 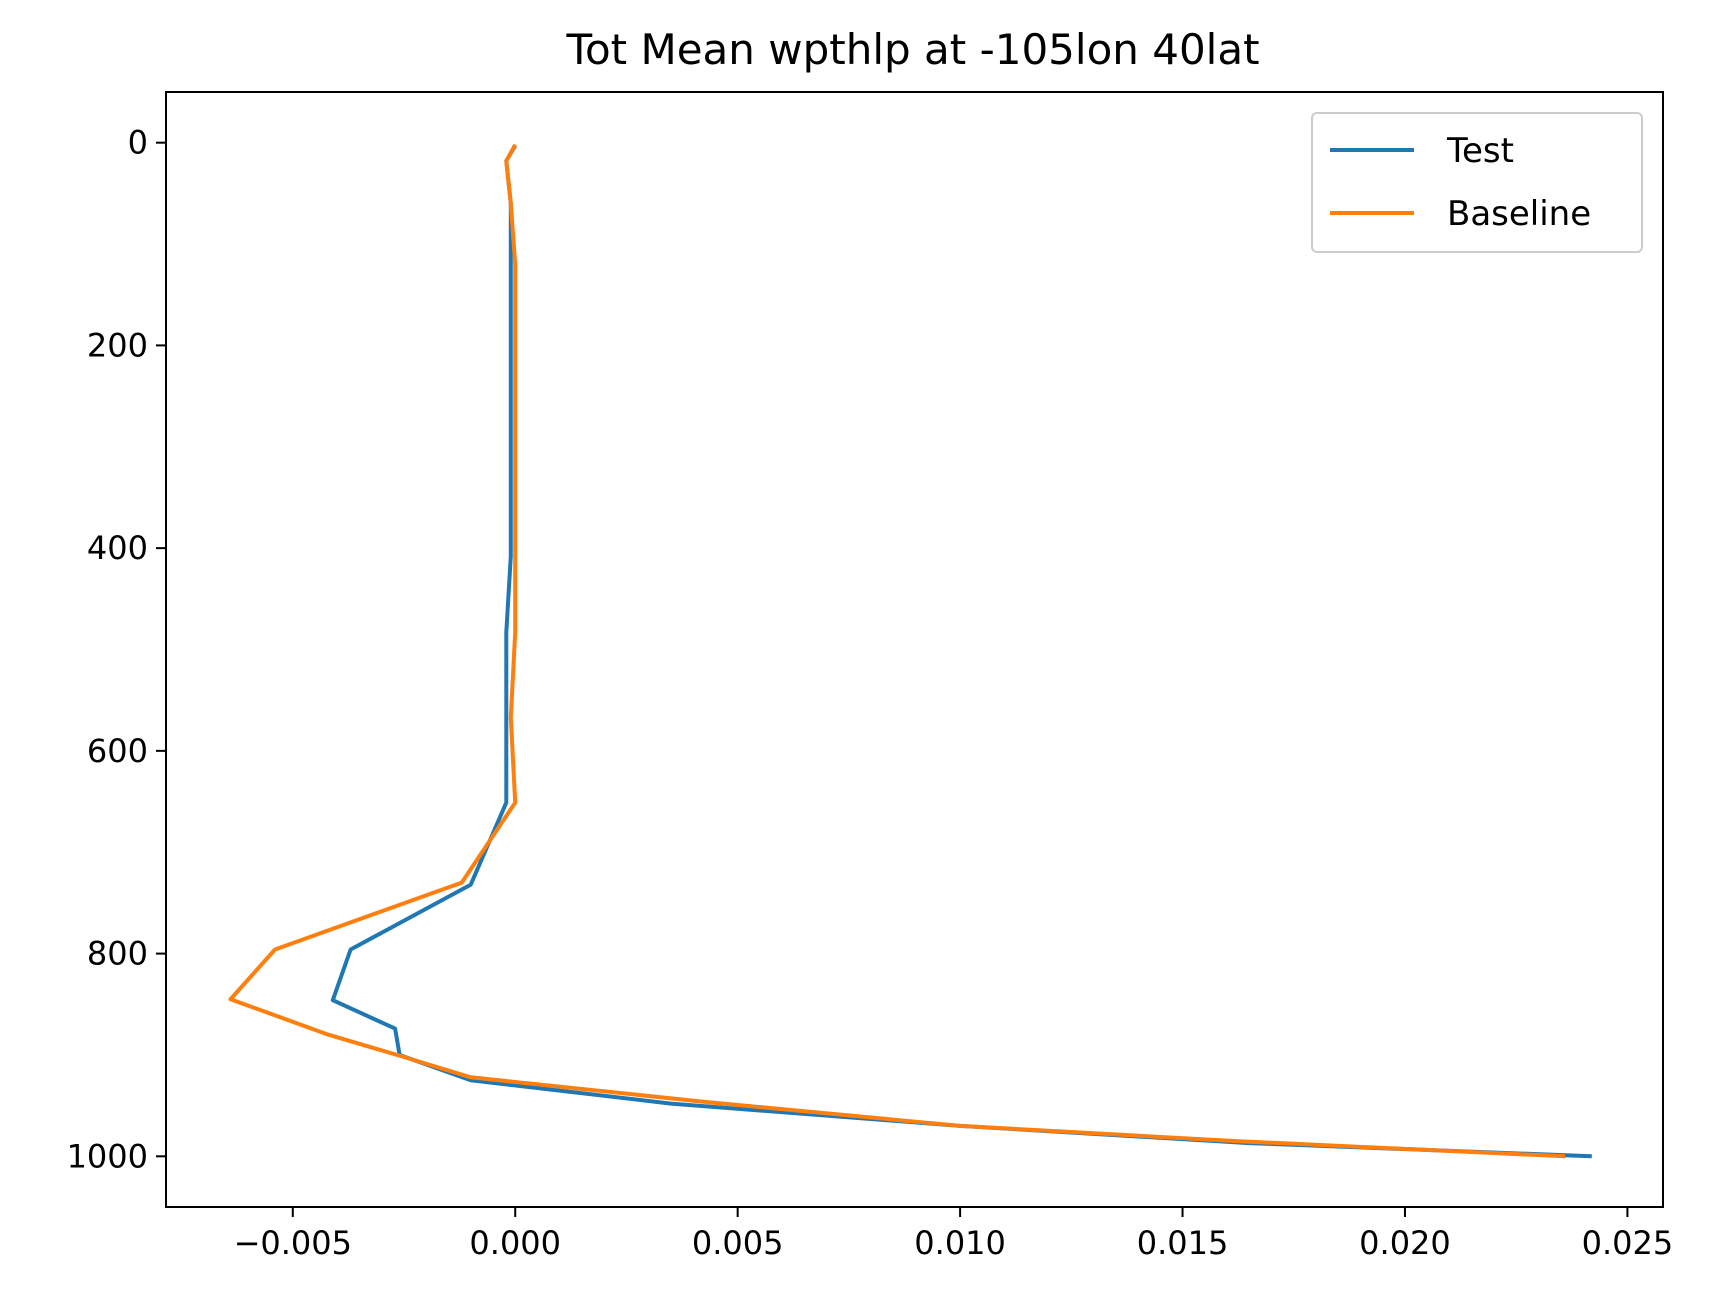 What do you see at coordinates (1183, 1243) in the screenshot?
I see `x-tick-label: 0.015` at bounding box center [1183, 1243].